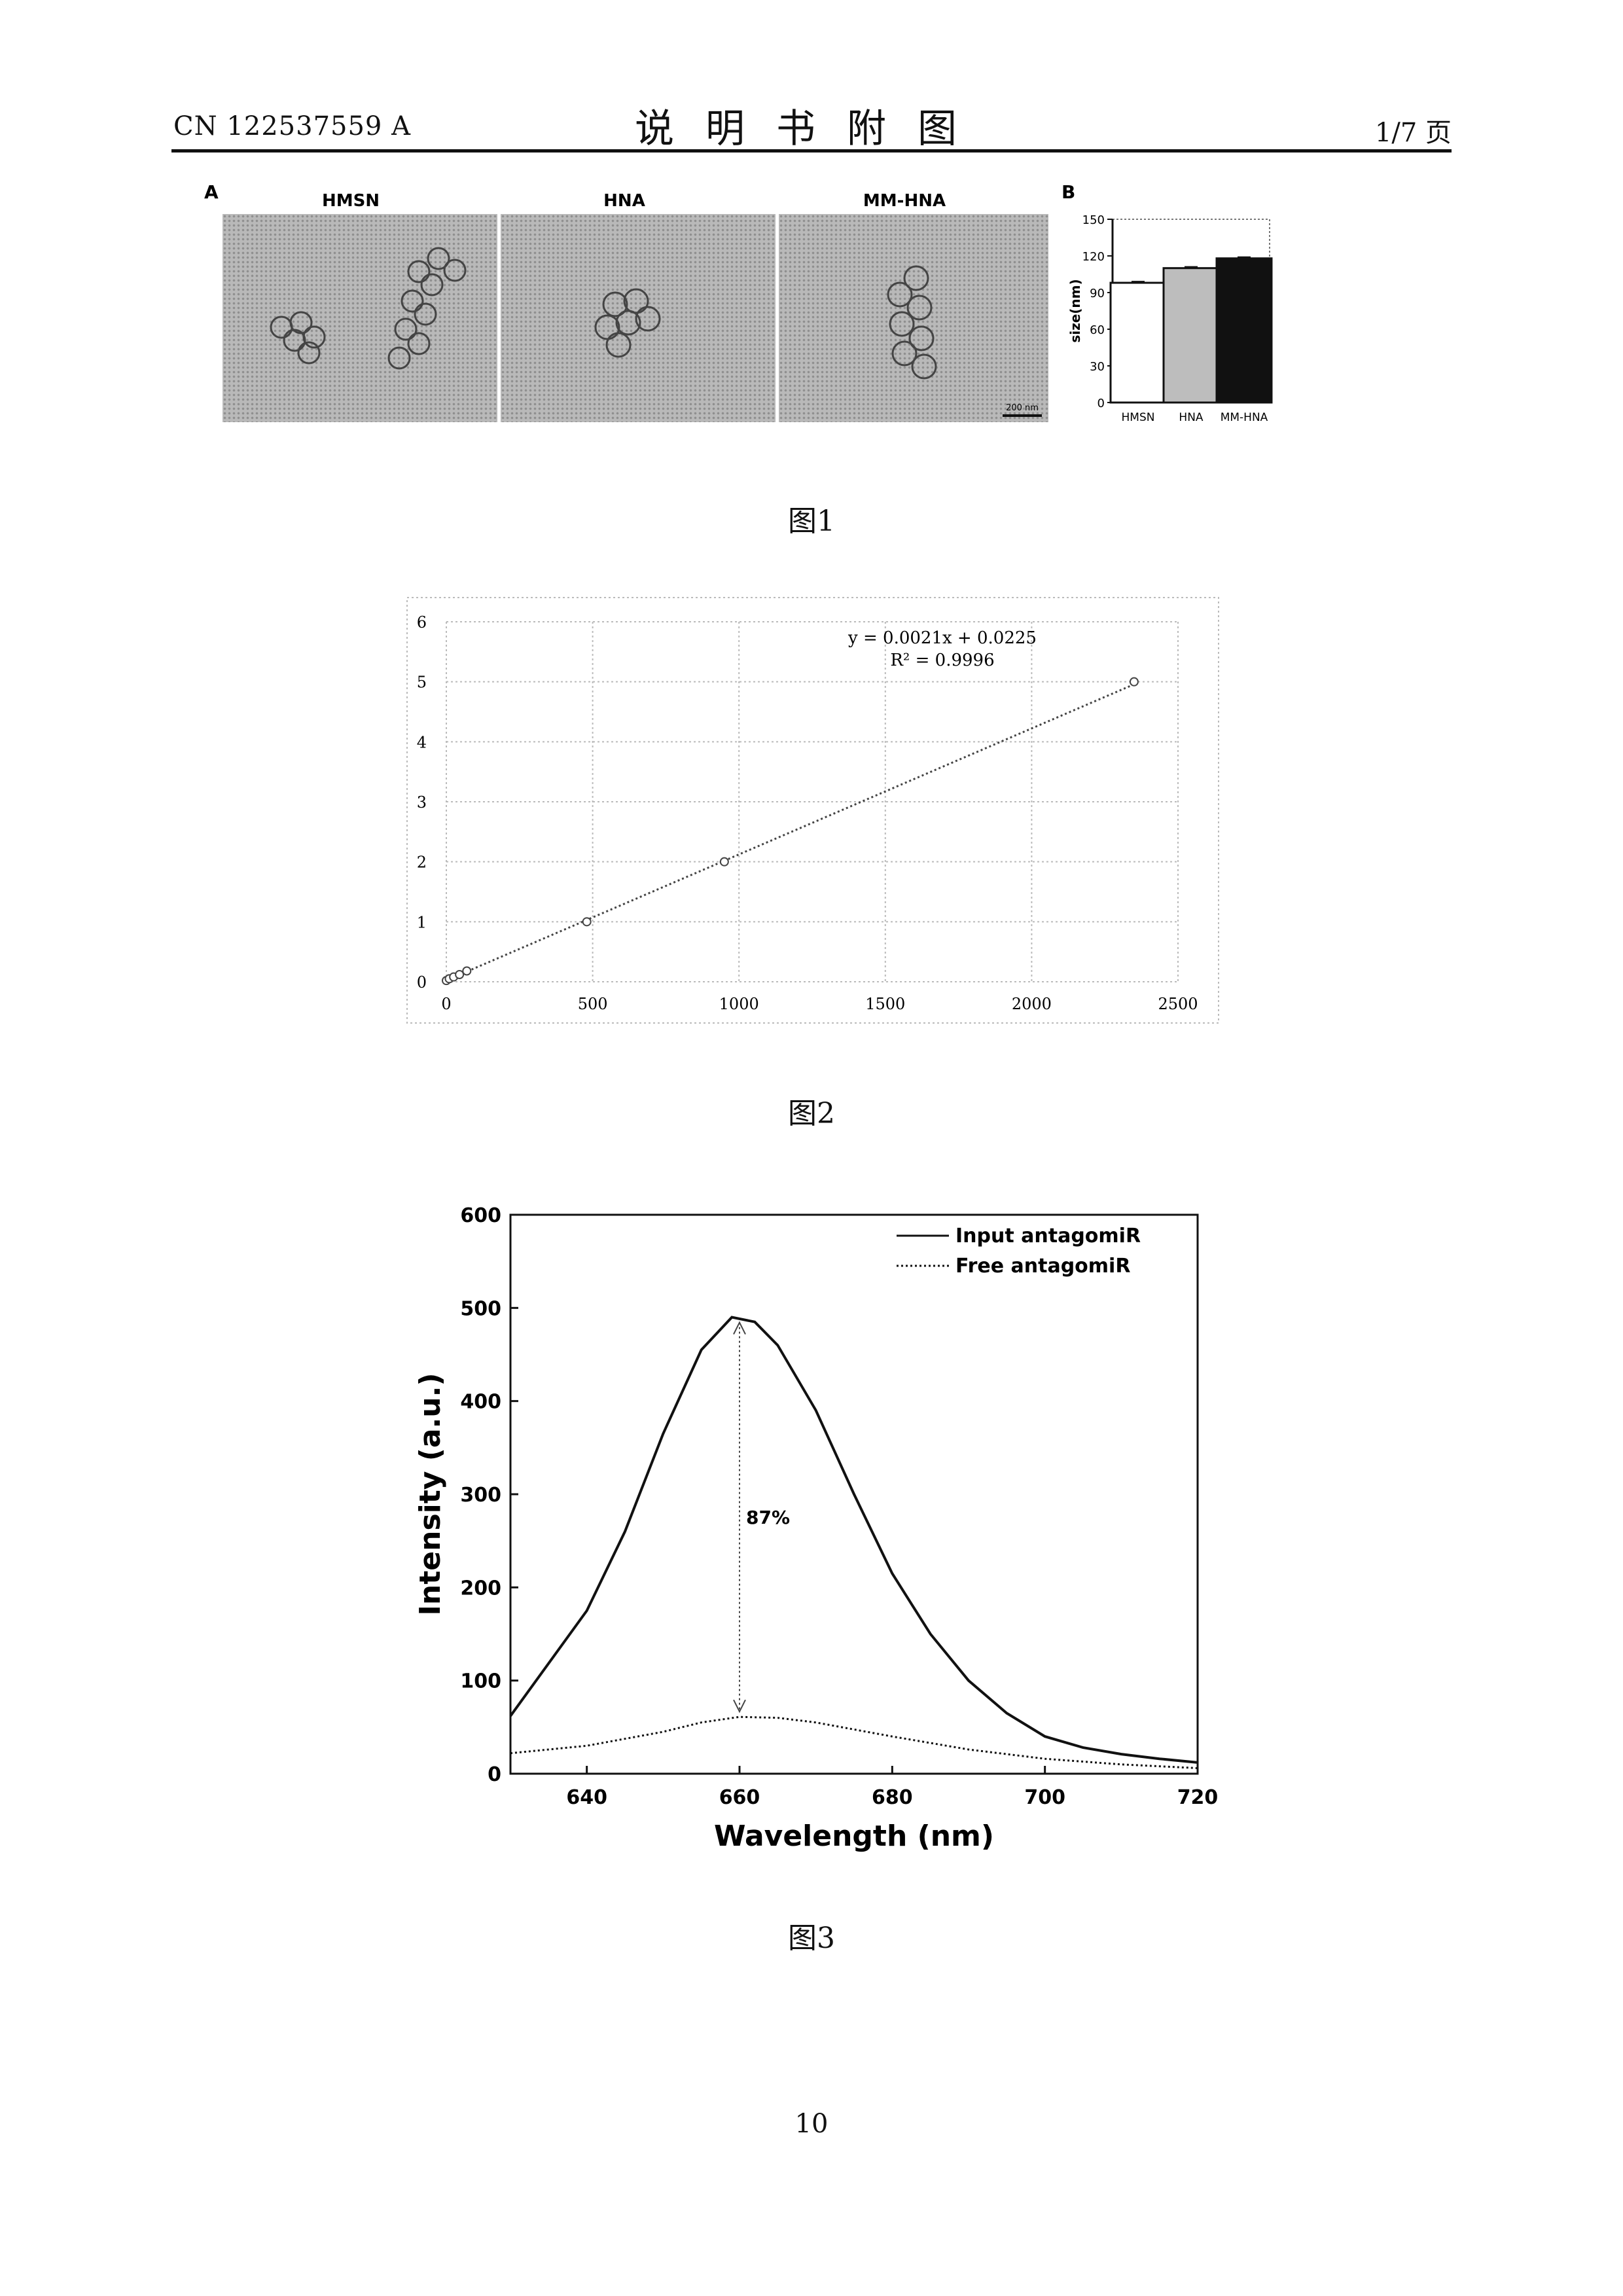 Image resolution: width=1623 pixels, height=2296 pixels. I want to click on calib-y-tick-label: 0, so click(422, 982).